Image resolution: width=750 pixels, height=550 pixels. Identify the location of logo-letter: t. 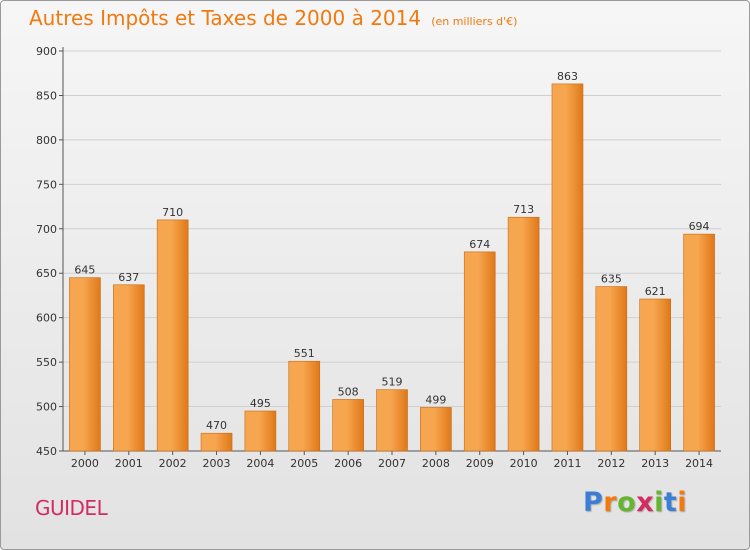
(670, 502).